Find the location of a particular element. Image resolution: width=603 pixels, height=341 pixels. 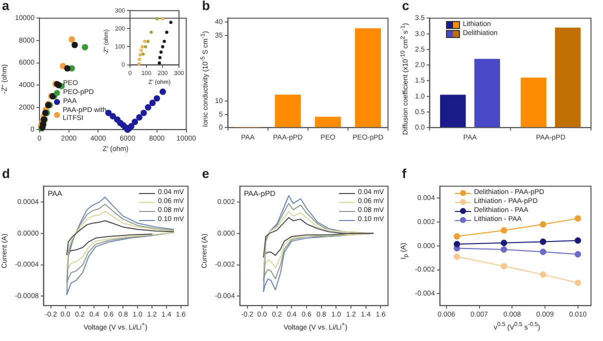

text: e is located at coordinates (206, 173).